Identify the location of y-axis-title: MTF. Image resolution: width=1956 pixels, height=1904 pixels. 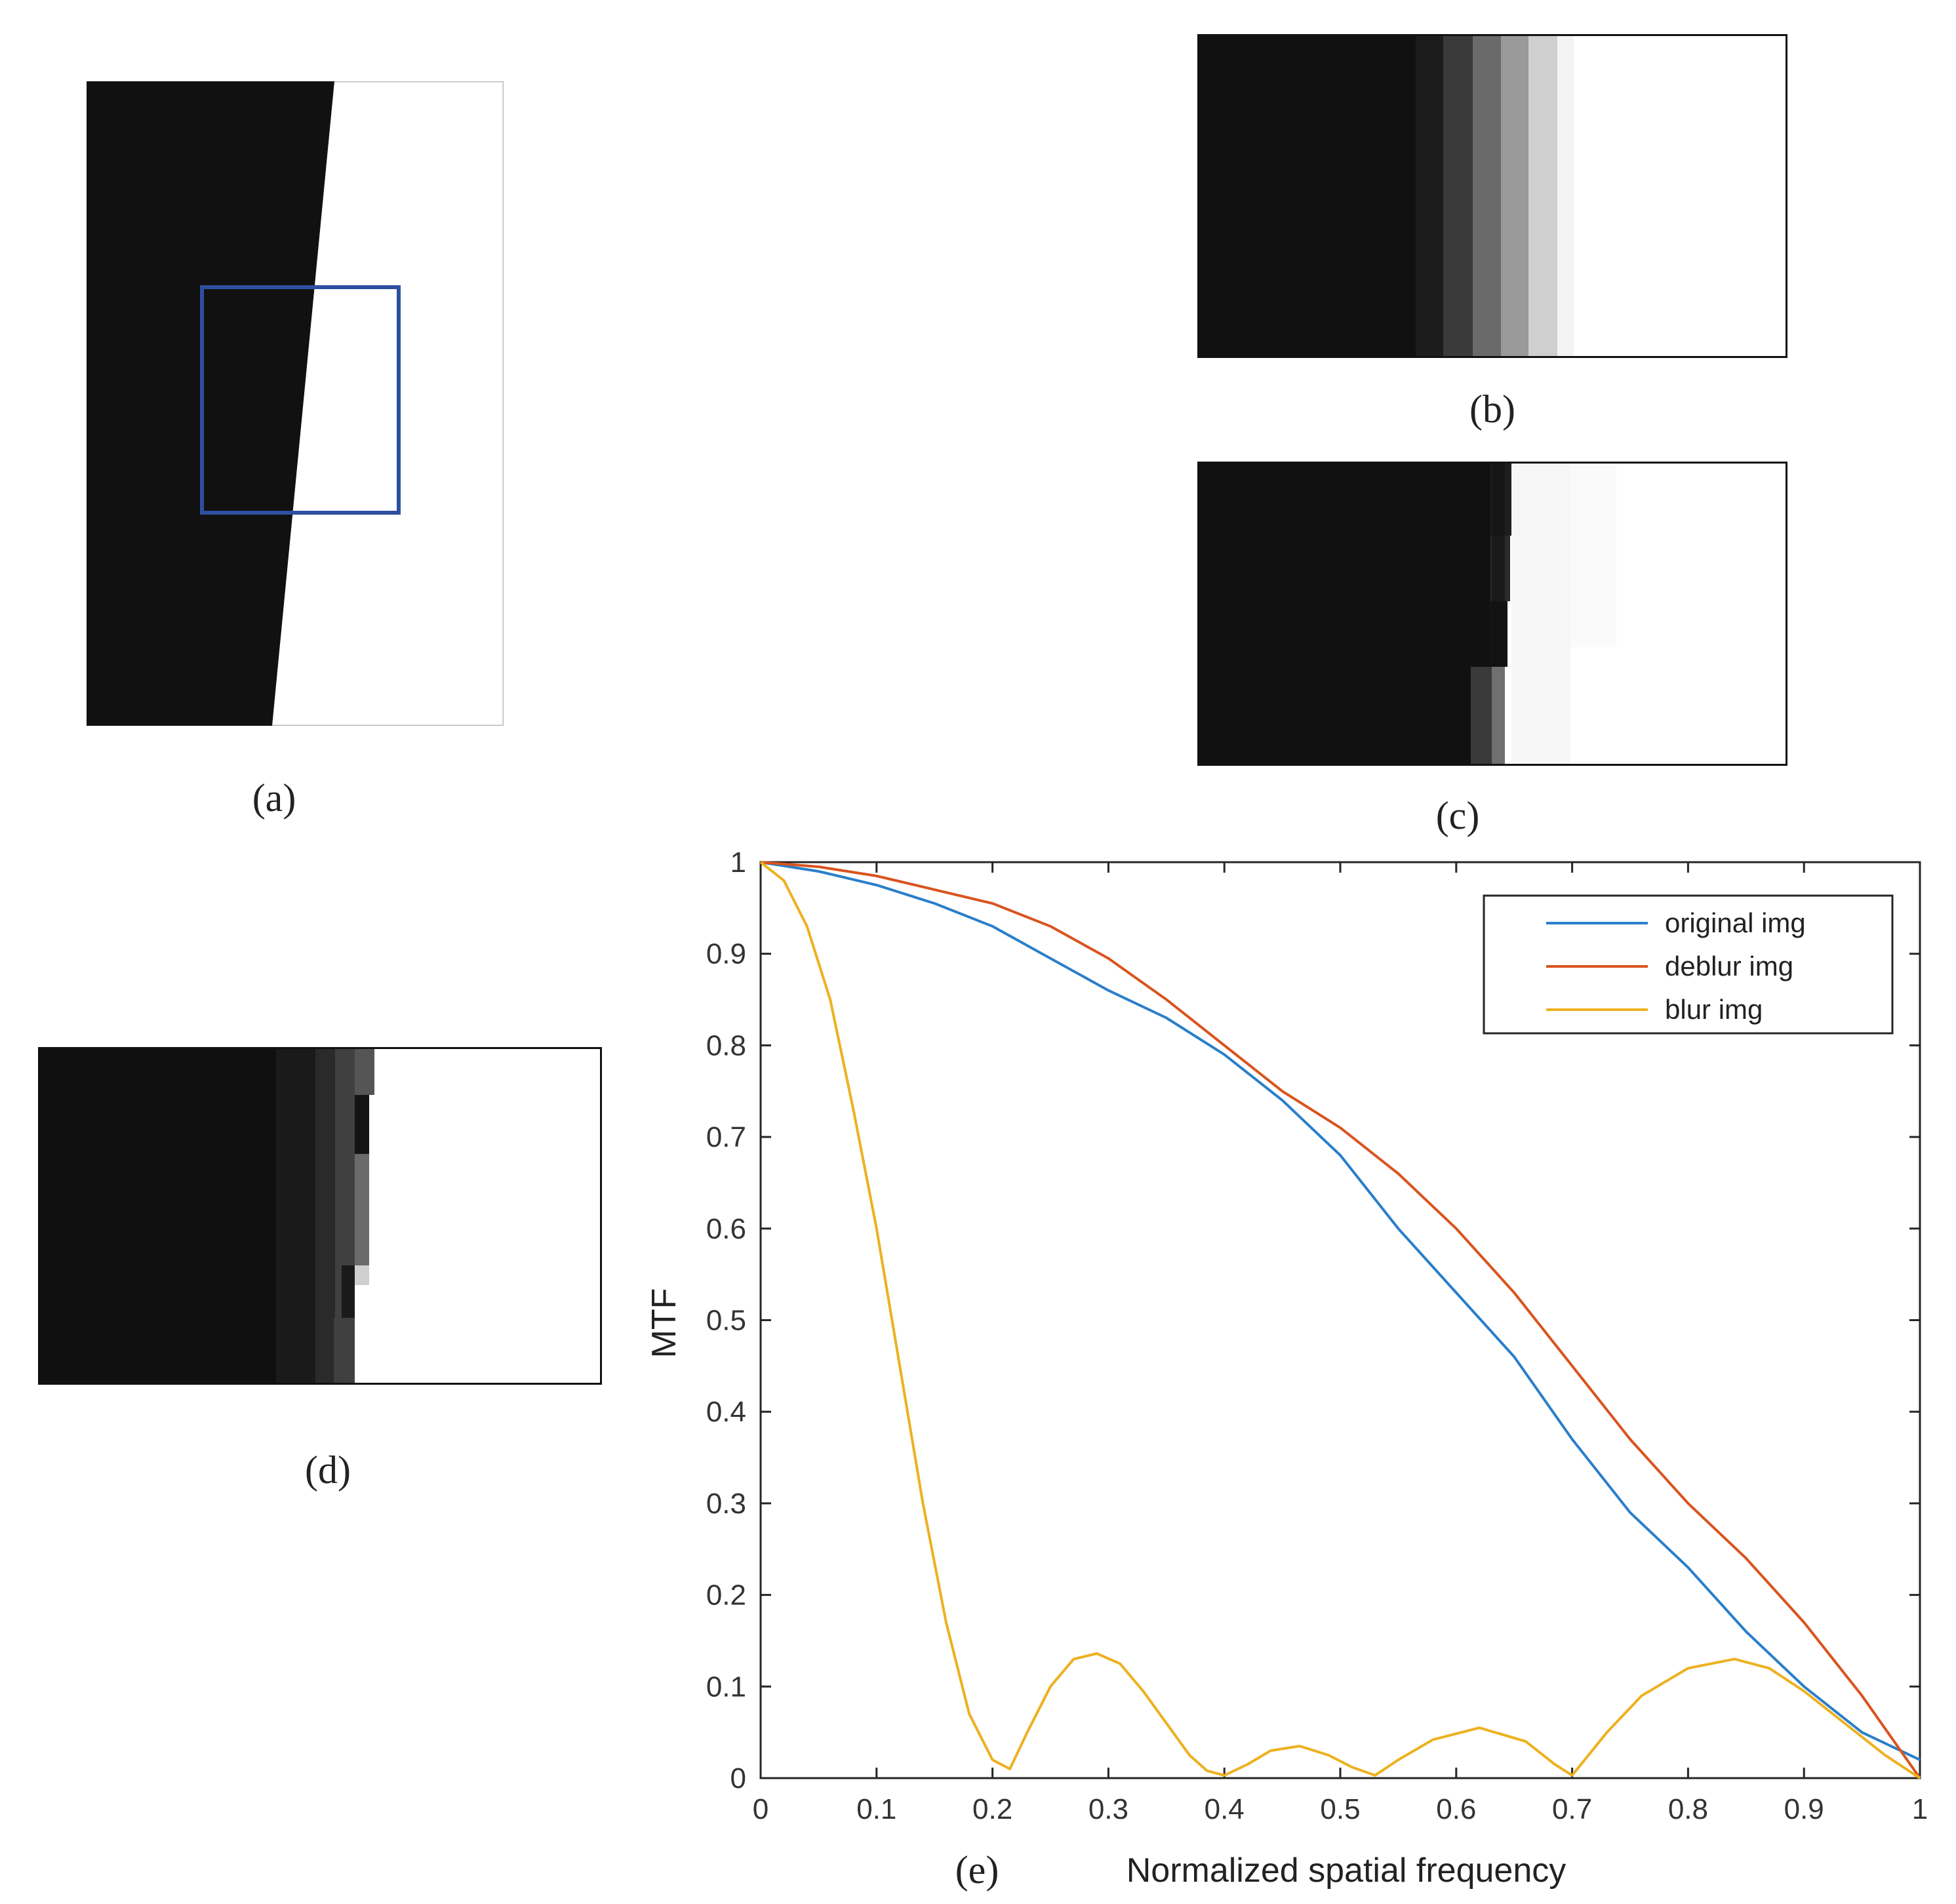
(664, 1323).